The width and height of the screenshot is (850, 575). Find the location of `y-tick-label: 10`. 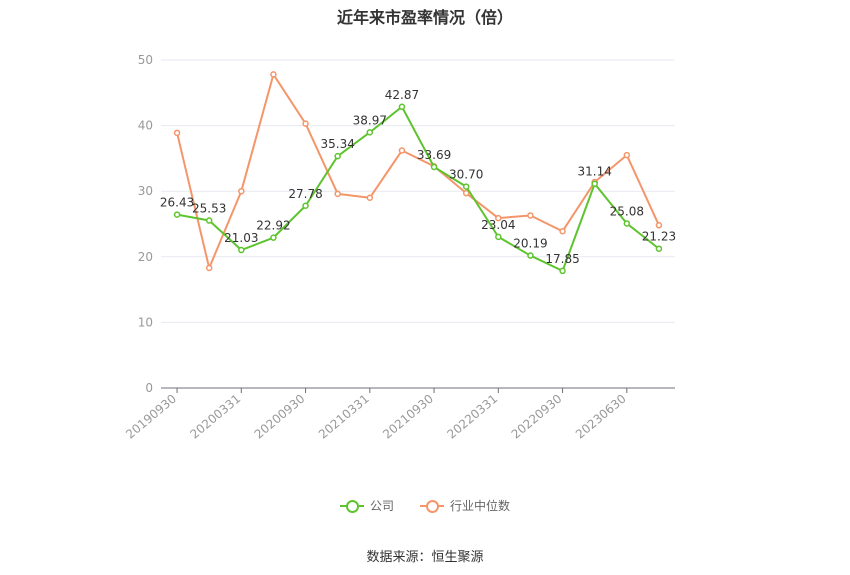

y-tick-label: 10 is located at coordinates (145, 322).